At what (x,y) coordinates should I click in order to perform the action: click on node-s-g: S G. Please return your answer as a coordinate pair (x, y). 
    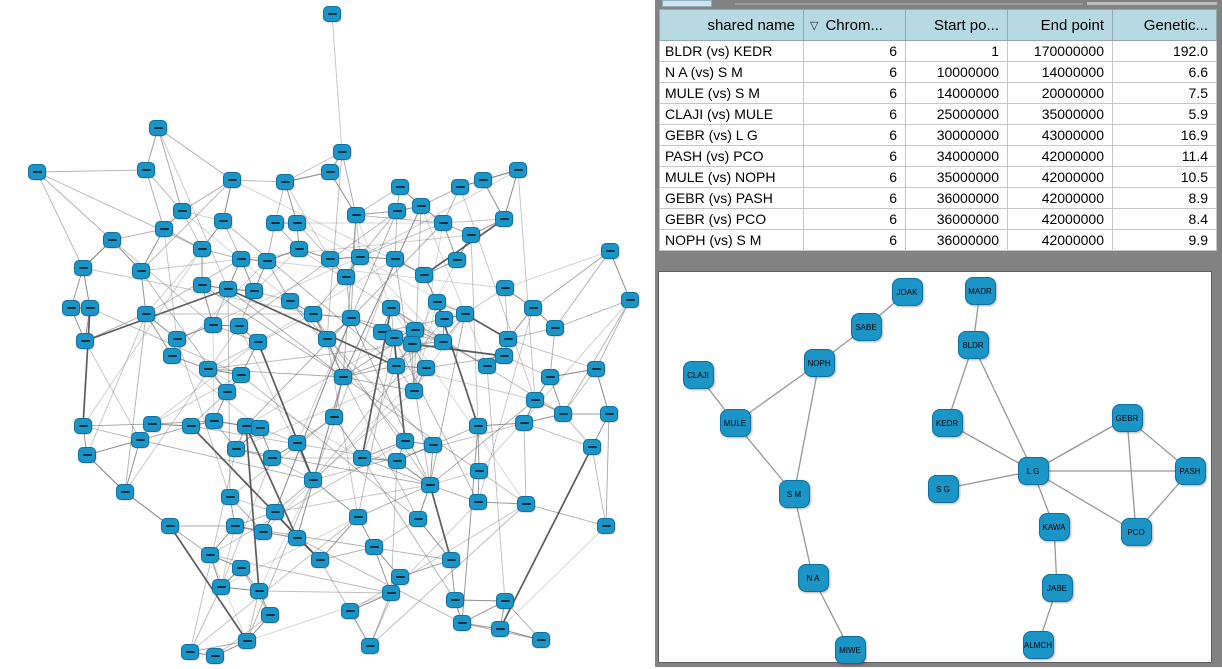
    Looking at the image, I should click on (943, 489).